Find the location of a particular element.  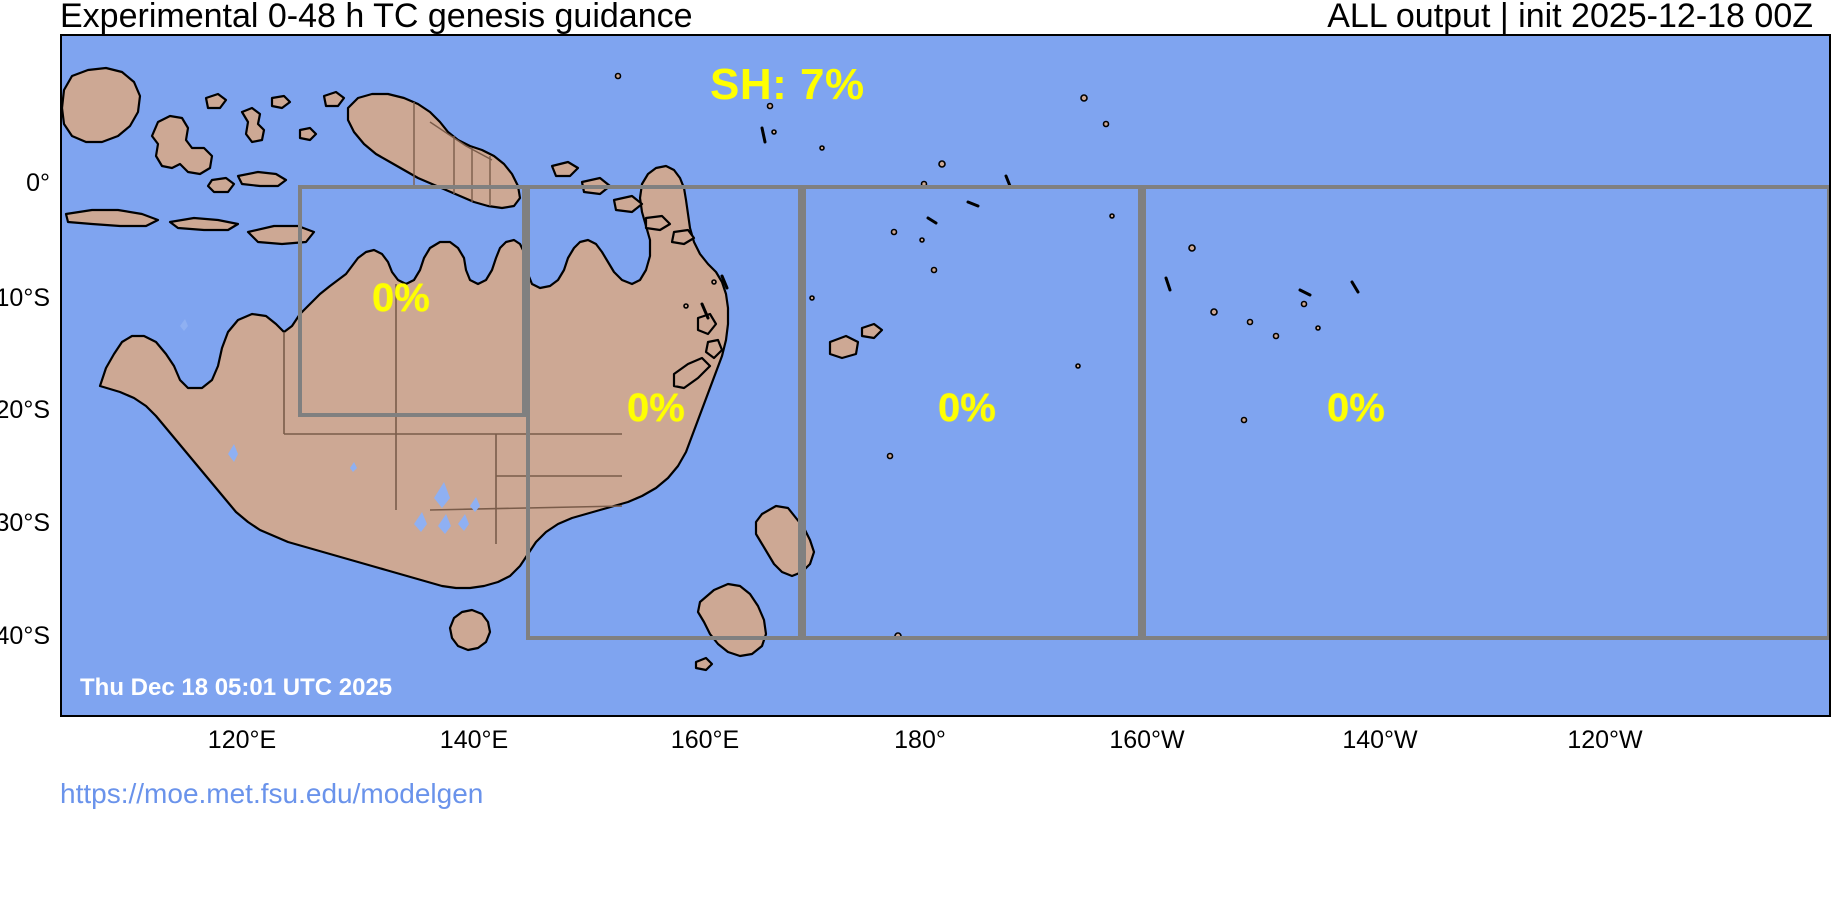

sumbawa-flores is located at coordinates (204, 224).